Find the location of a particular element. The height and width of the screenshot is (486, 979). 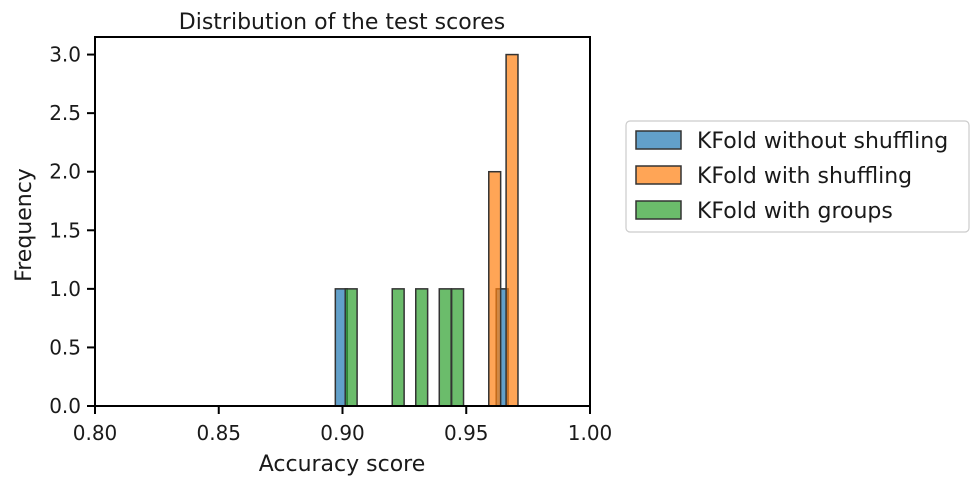

y-axis-label: Frequency is located at coordinates (24, 225).